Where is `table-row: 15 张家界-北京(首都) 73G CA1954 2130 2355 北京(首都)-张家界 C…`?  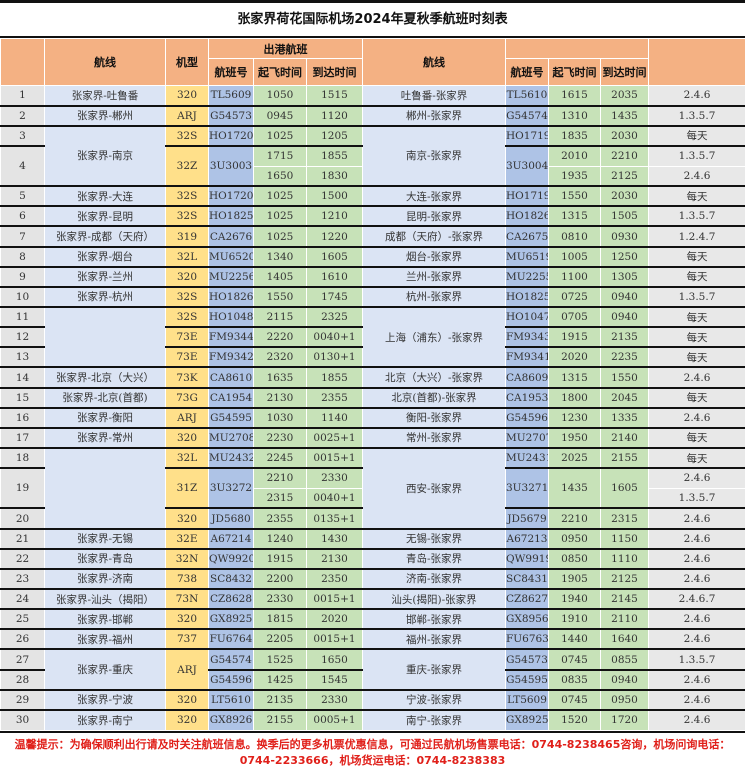
table-row: 15 张家界-北京(首都) 73G CA1954 2130 2355 北京(首都)-张家界 C… is located at coordinates (372, 397).